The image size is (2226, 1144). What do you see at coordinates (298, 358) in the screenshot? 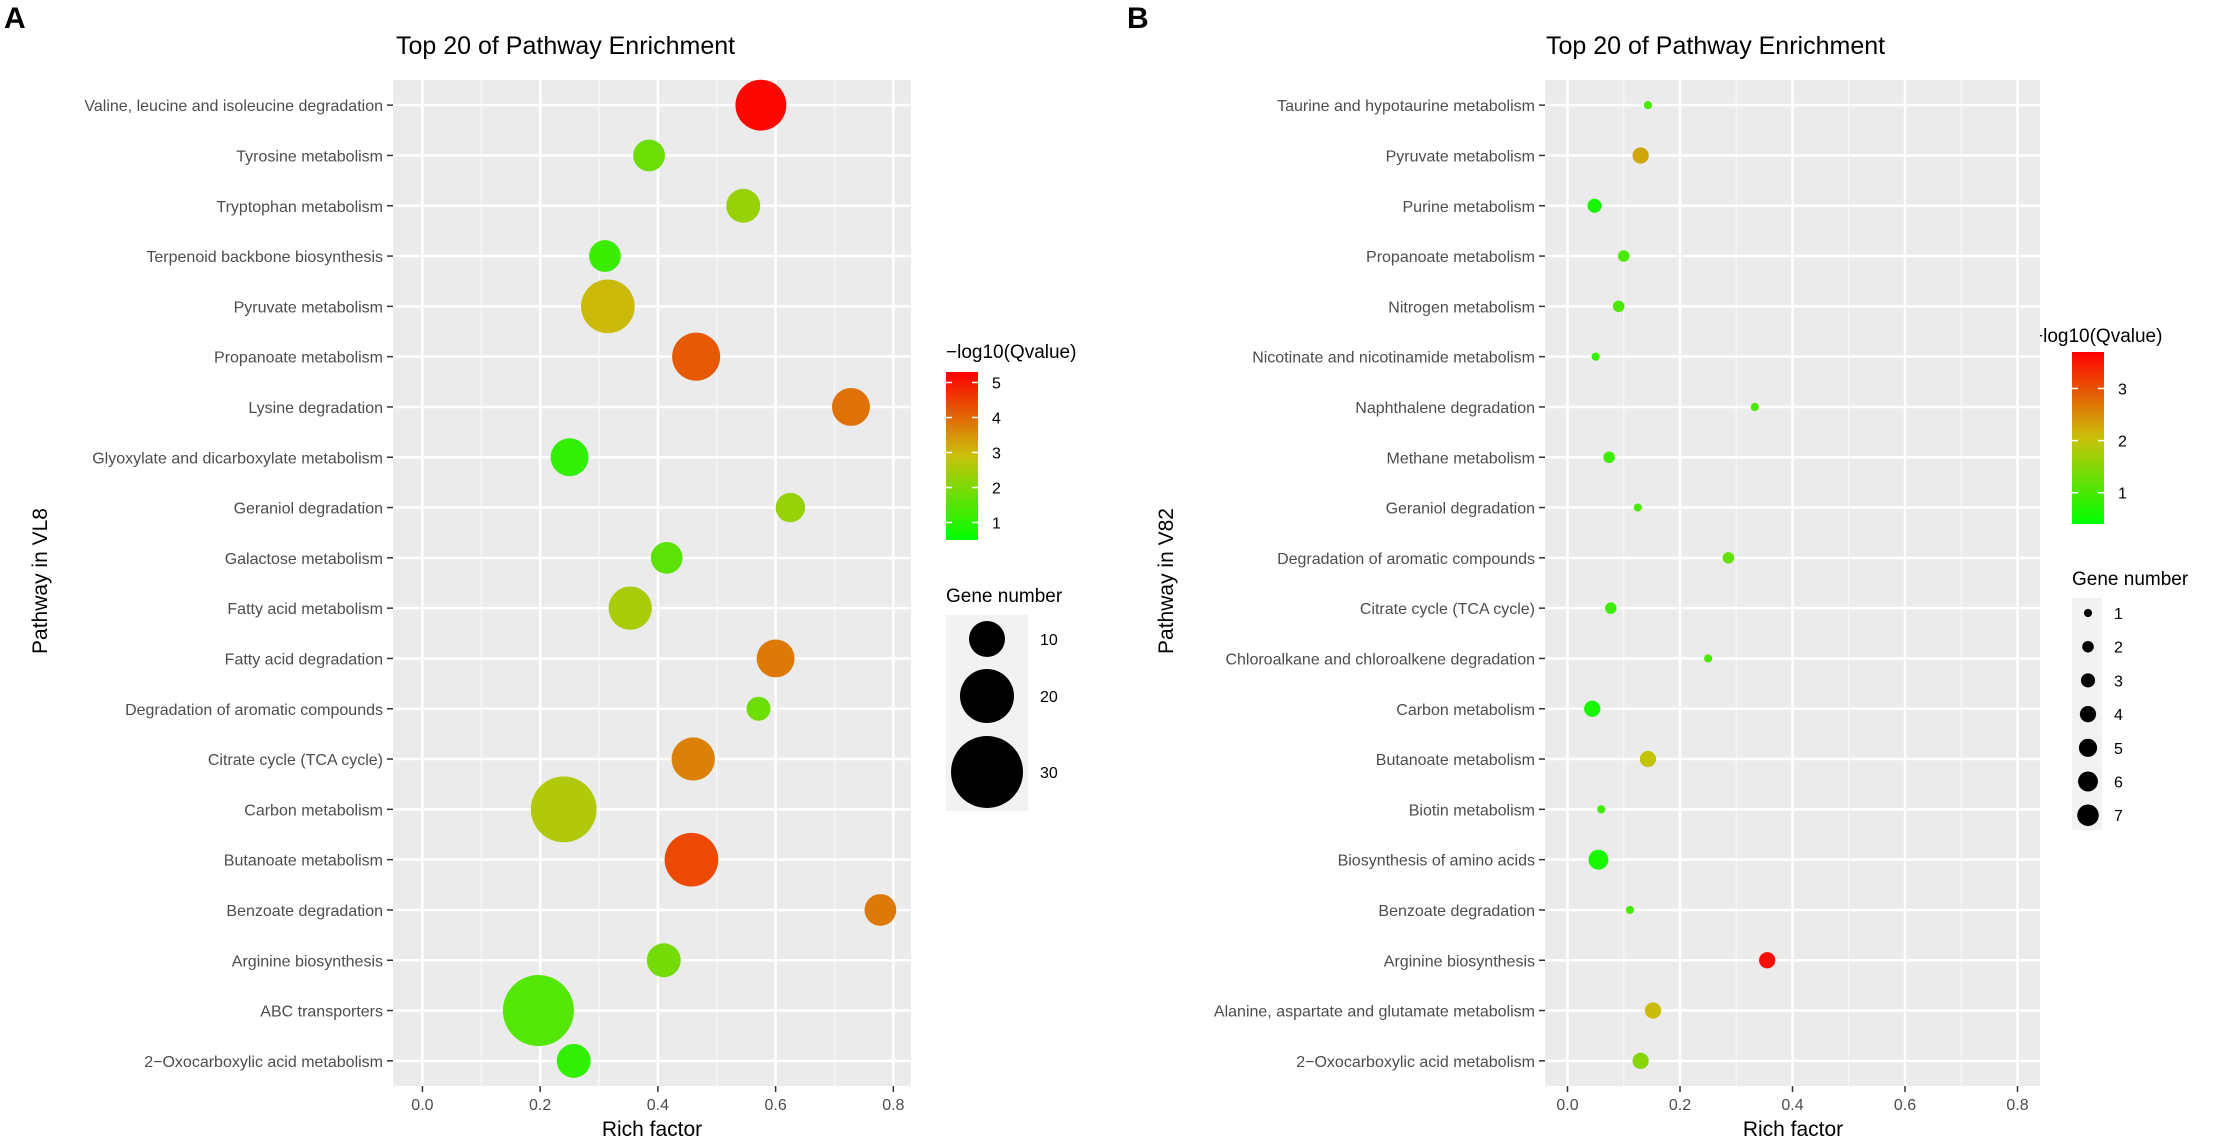
I see `y-tick-label-a: Propanoate metabolism` at bounding box center [298, 358].